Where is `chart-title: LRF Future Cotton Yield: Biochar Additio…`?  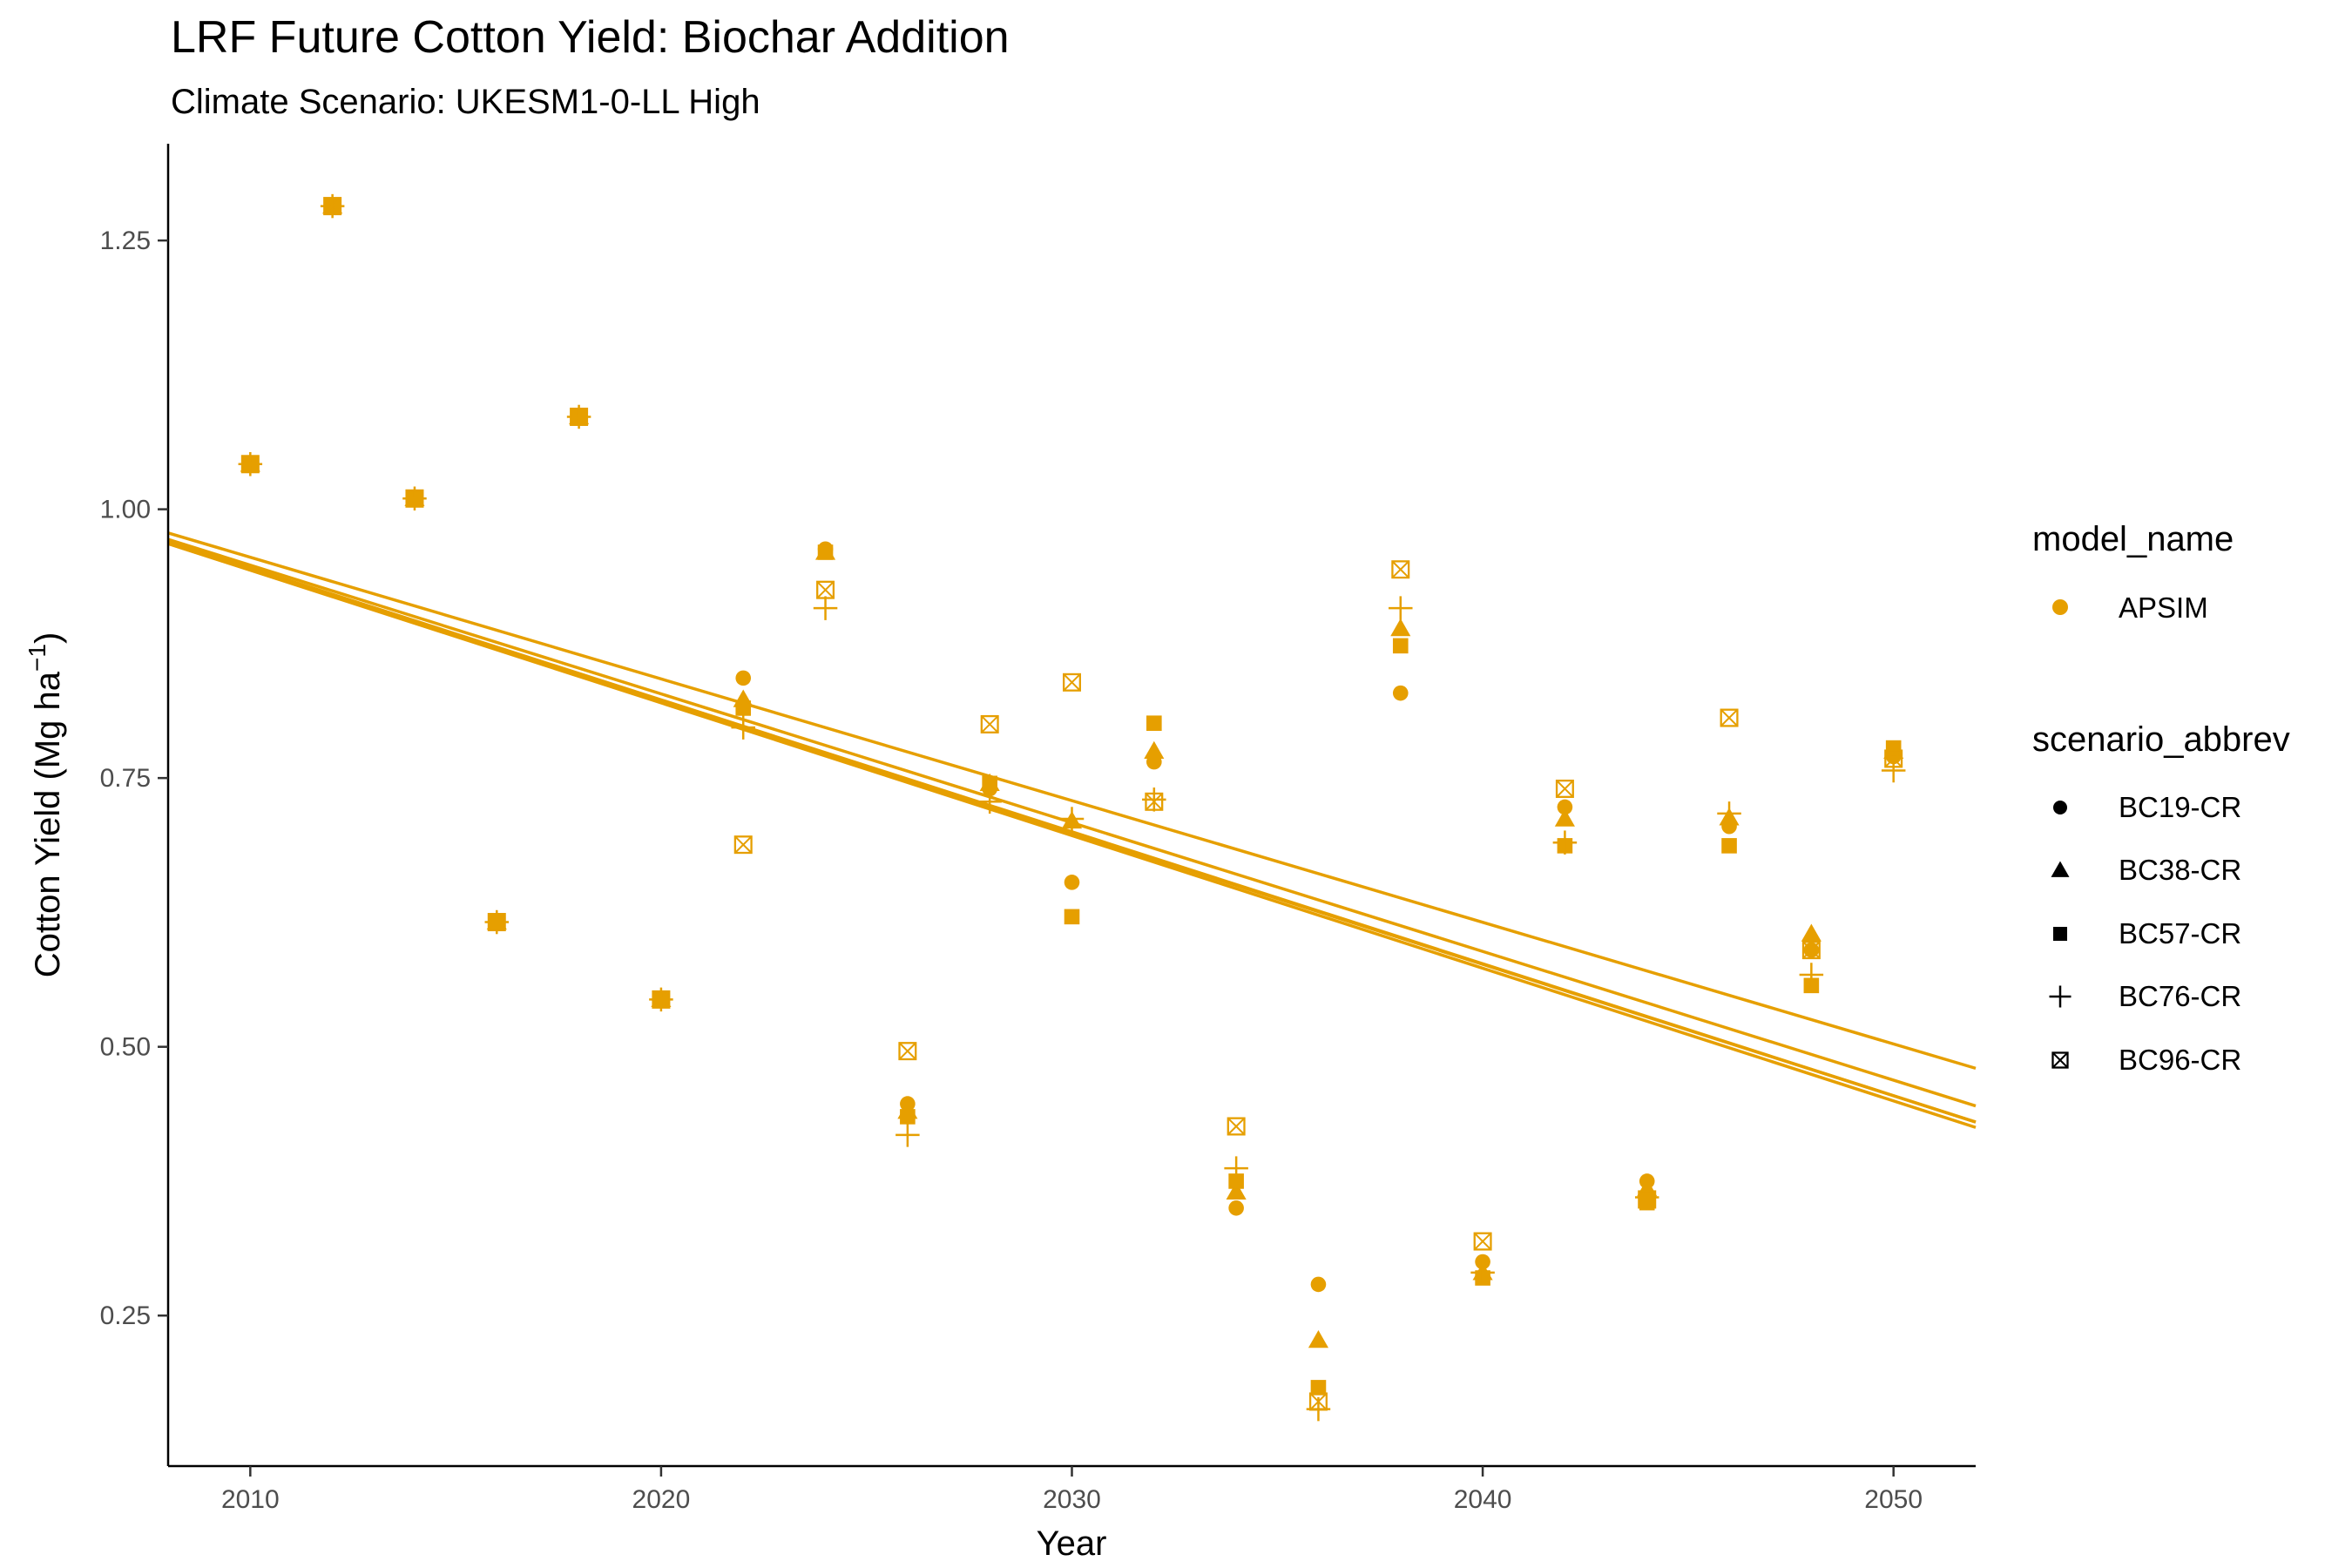
chart-title: LRF Future Cotton Yield: Biochar Additio… is located at coordinates (590, 37).